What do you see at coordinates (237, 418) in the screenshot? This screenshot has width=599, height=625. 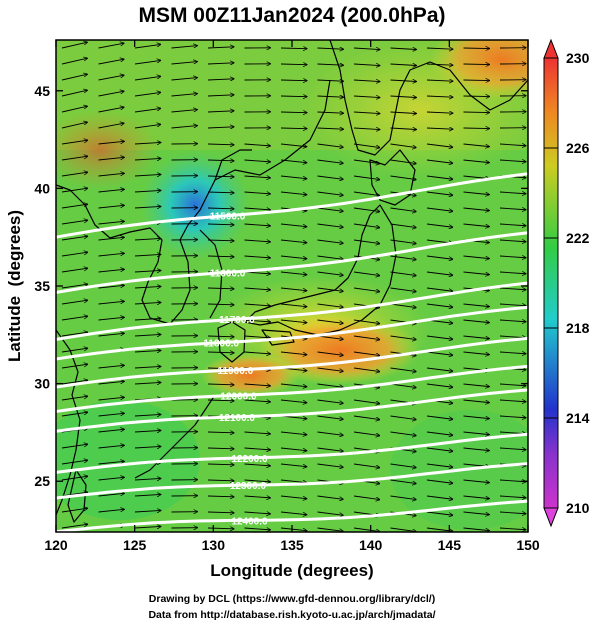 I see `contour-label: 12100.0` at bounding box center [237, 418].